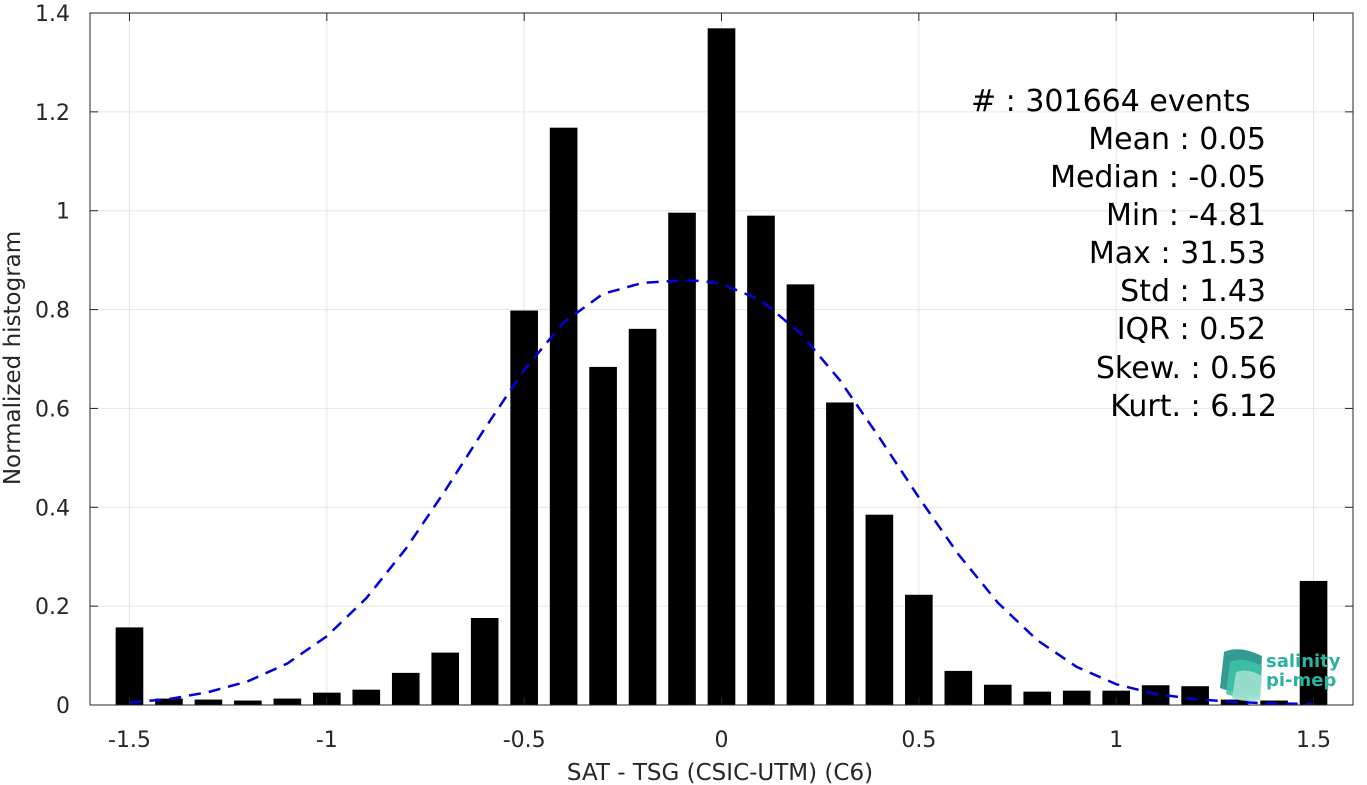  Describe the element at coordinates (1303, 661) in the screenshot. I see `logo-line1: salinity` at that location.